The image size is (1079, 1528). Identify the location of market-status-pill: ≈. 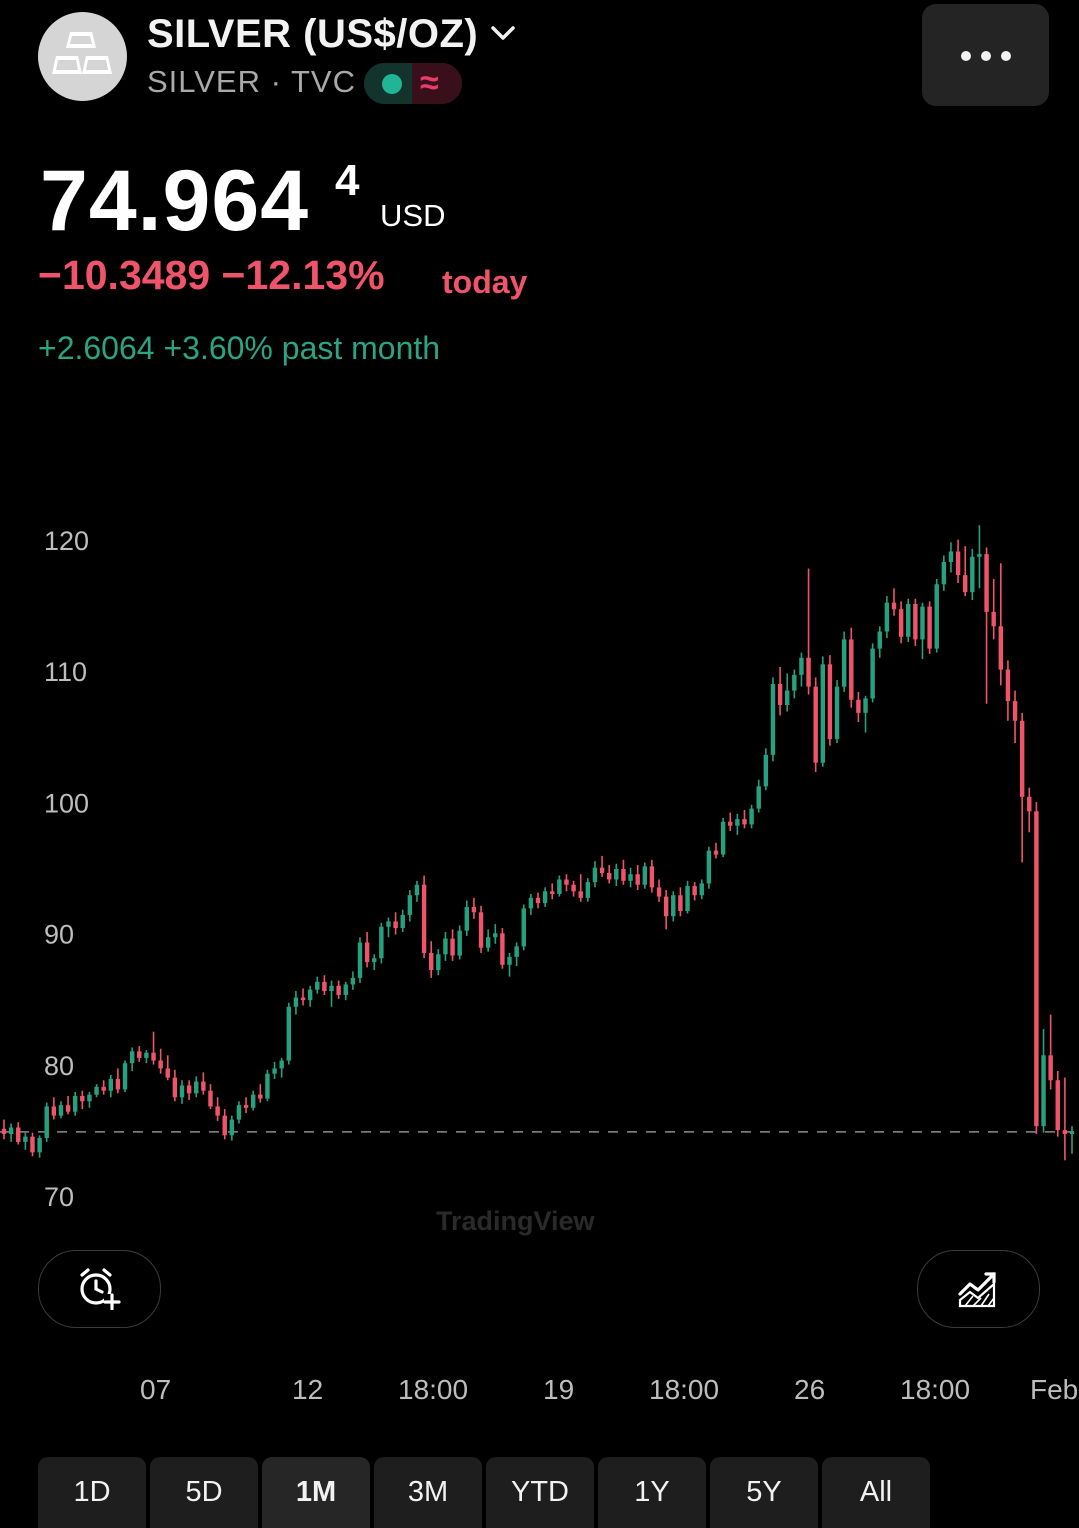
(413, 83).